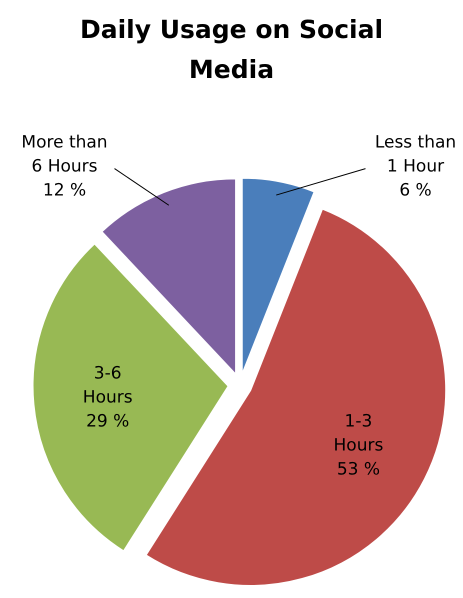 The height and width of the screenshot is (598, 463). Describe the element at coordinates (108, 422) in the screenshot. I see `data-label: 29 %` at that location.